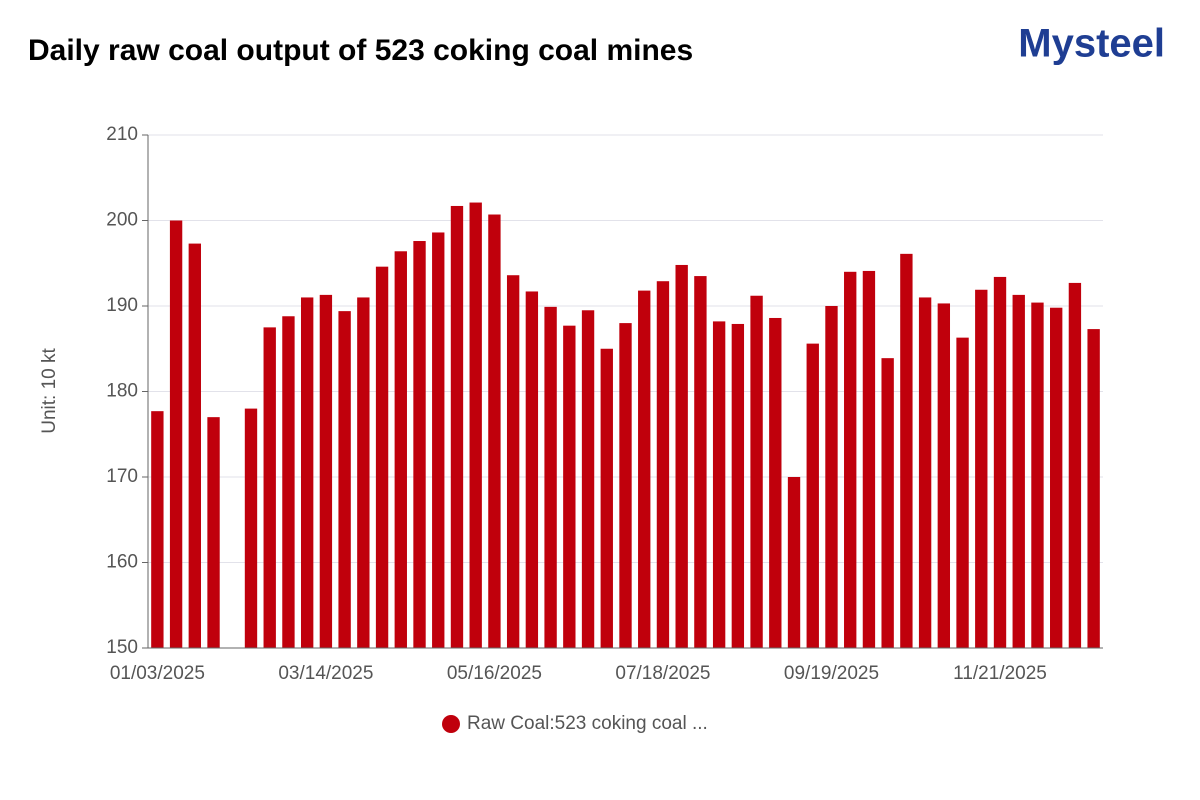  Describe the element at coordinates (662, 673) in the screenshot. I see `x-tick-label: 07/18/2025` at that location.